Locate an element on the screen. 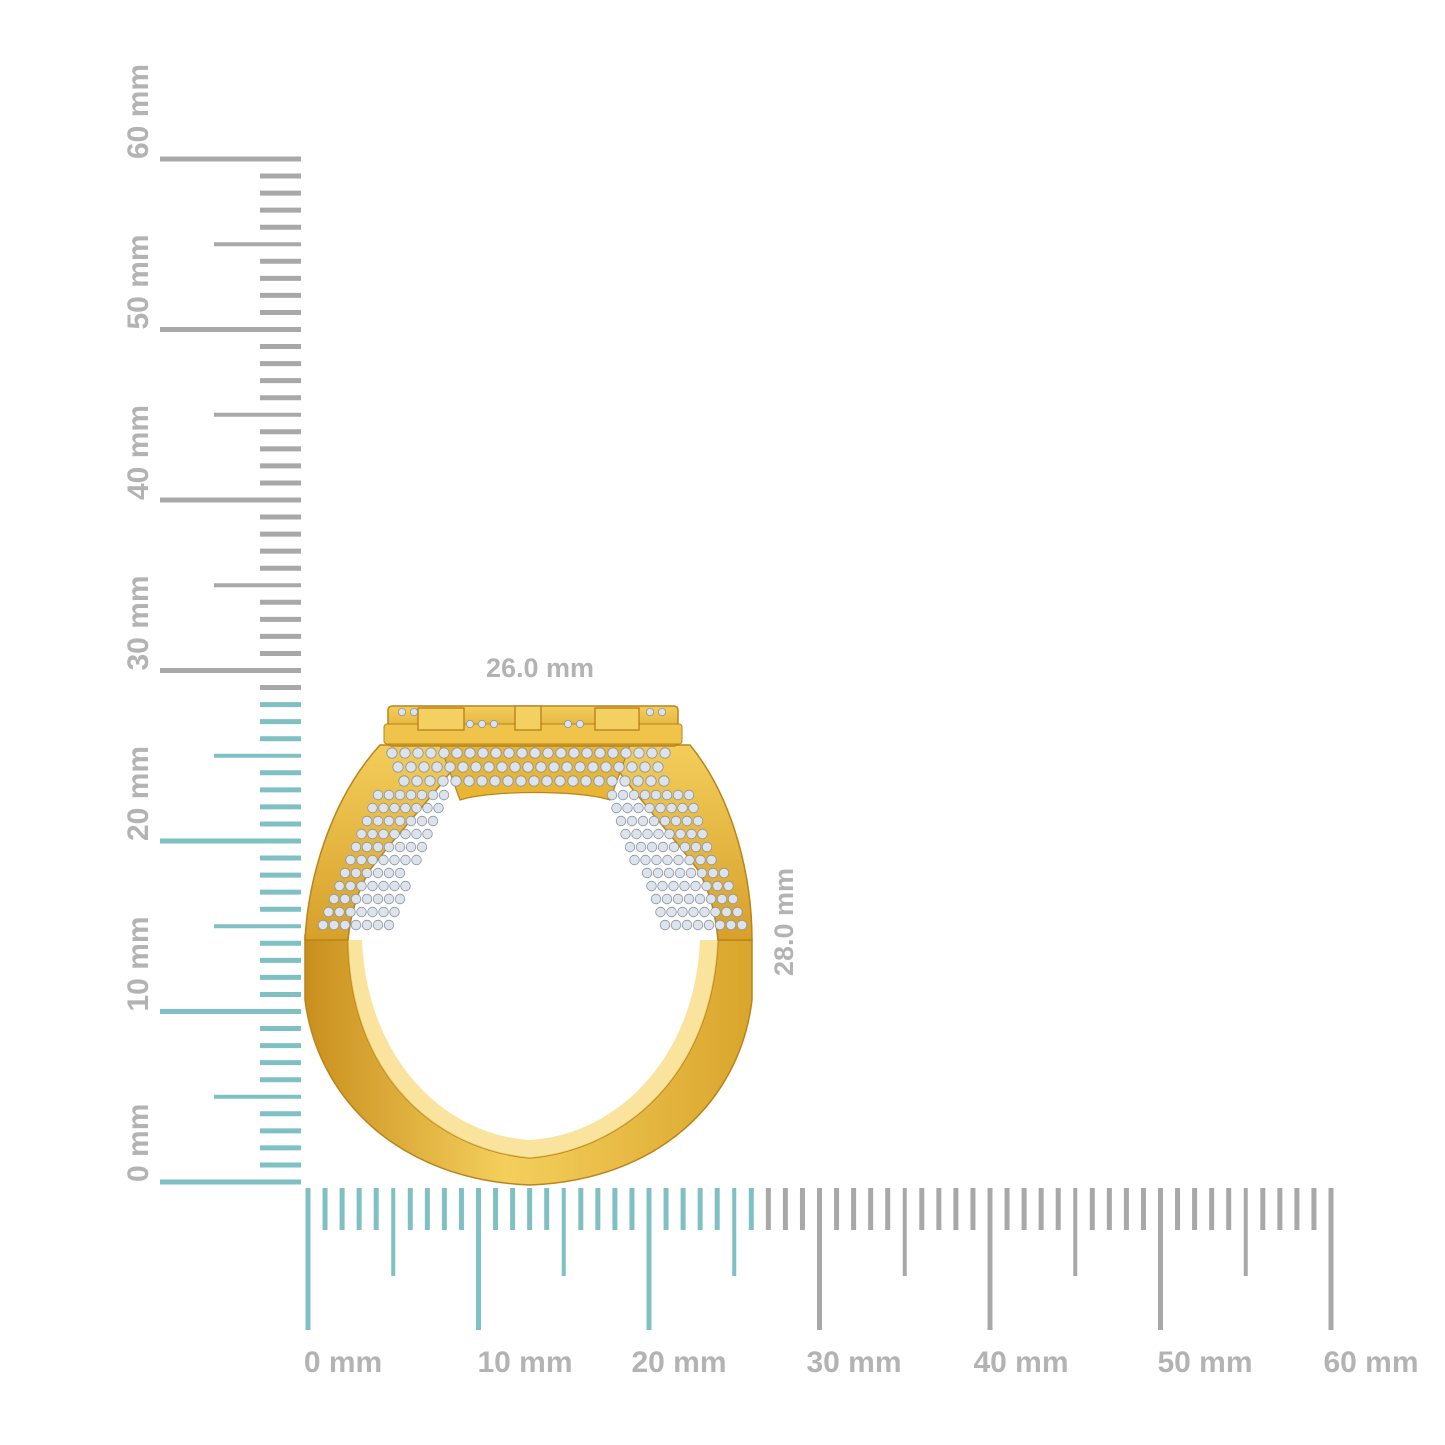 This screenshot has width=1445, height=1445. horizontal-ruler-label: 40 mm is located at coordinates (1020, 1362).